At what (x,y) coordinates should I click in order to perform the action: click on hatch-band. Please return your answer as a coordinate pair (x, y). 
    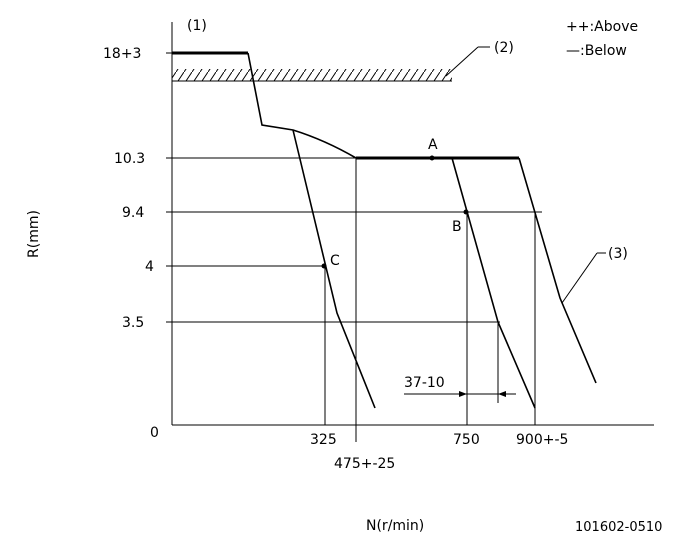
    Looking at the image, I should click on (312, 75).